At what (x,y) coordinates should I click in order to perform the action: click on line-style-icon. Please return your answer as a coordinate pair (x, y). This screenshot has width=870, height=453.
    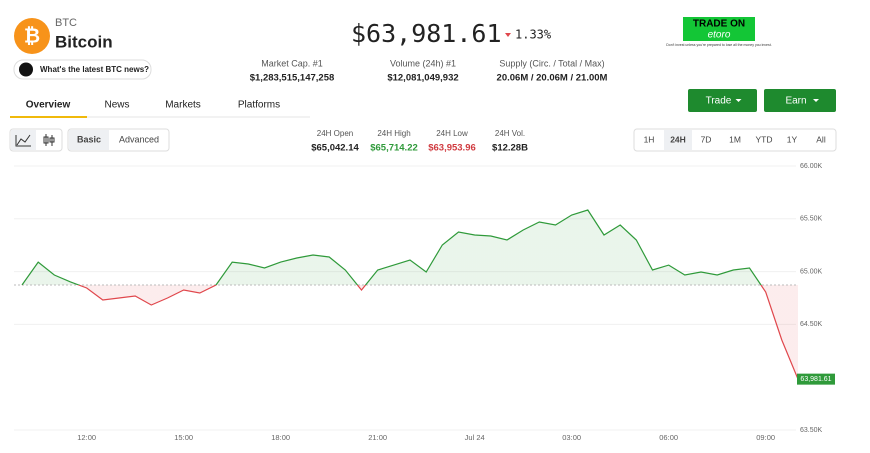
    Looking at the image, I should click on (23, 140).